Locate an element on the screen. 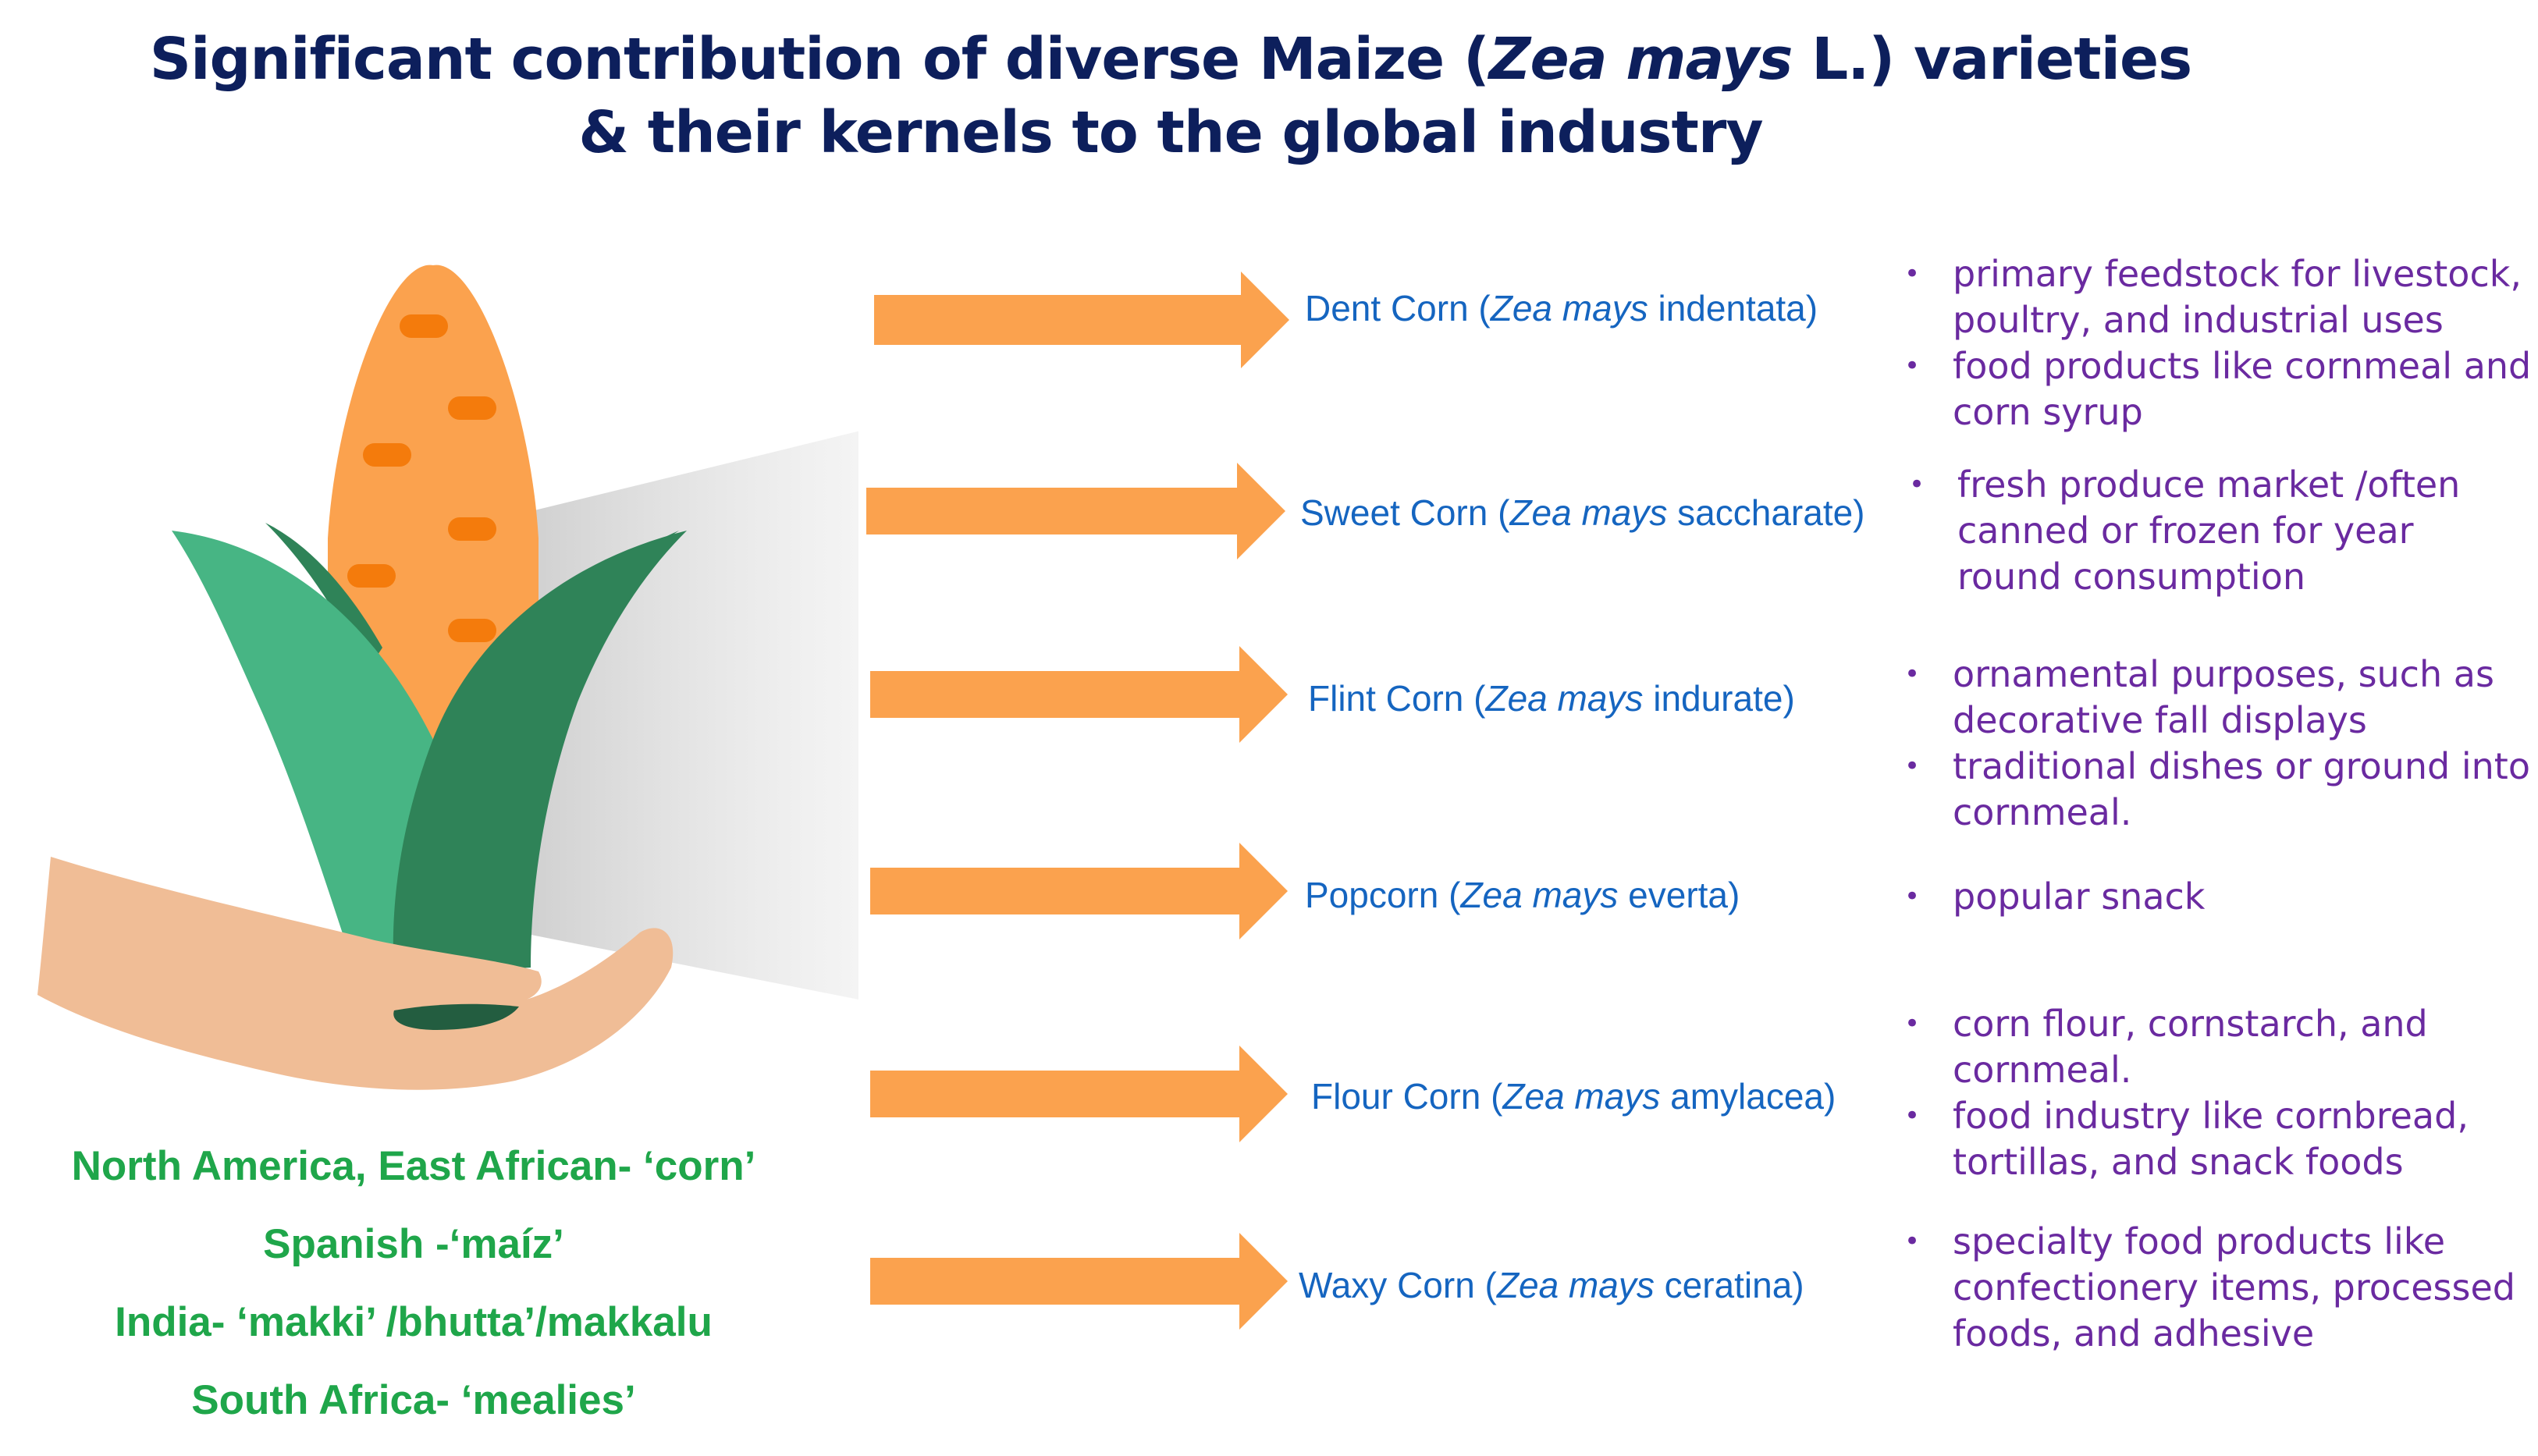 This screenshot has height=1456, width=2538. uses-list-popcorn: popular snack is located at coordinates (2054, 897).